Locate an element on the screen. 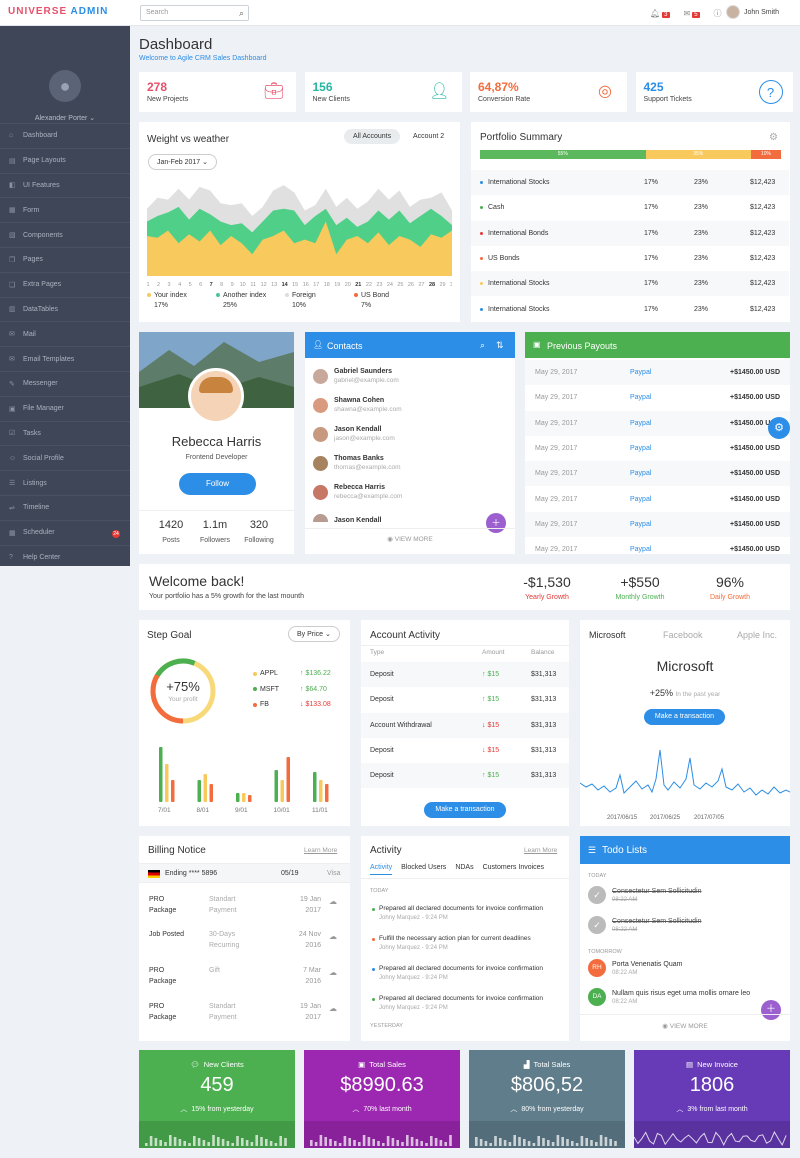 This screenshot has width=800, height=1158. billing-row: PRO Package Gift 7 Mar 2016 ☁ is located at coordinates (244, 978).